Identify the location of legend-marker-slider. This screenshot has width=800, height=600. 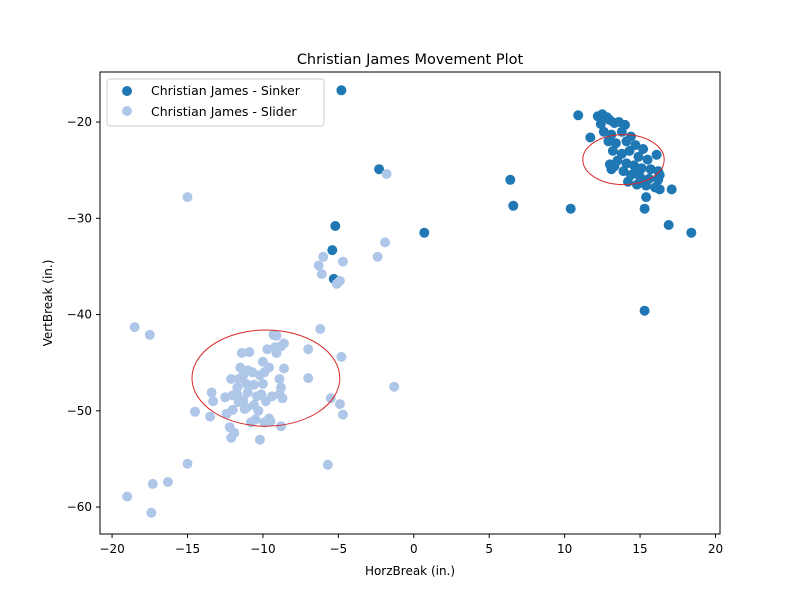
(127, 111).